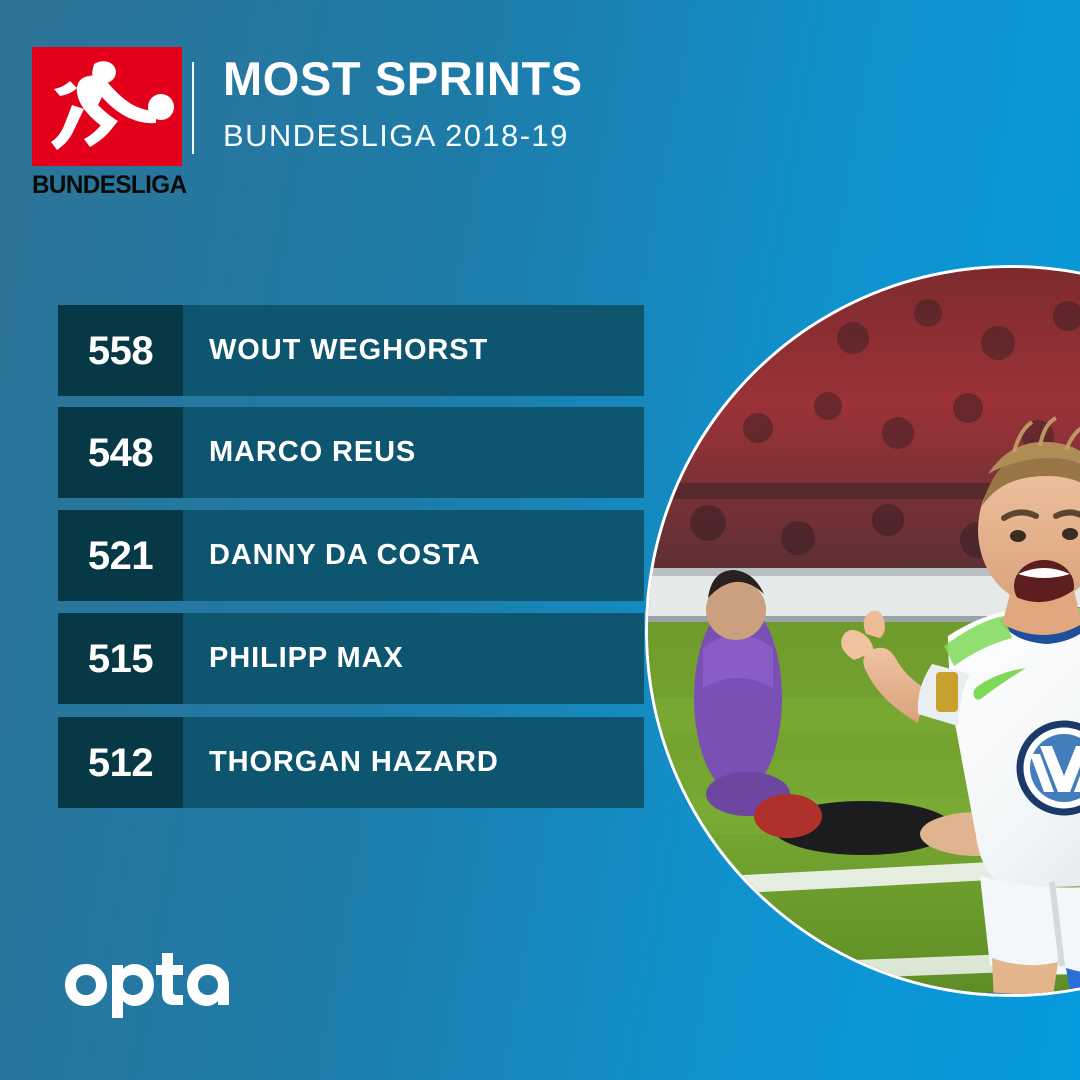 This screenshot has height=1080, width=1080. I want to click on header-titles: MOST SPRINTS BUNDESLIGA 2018-19, so click(403, 102).